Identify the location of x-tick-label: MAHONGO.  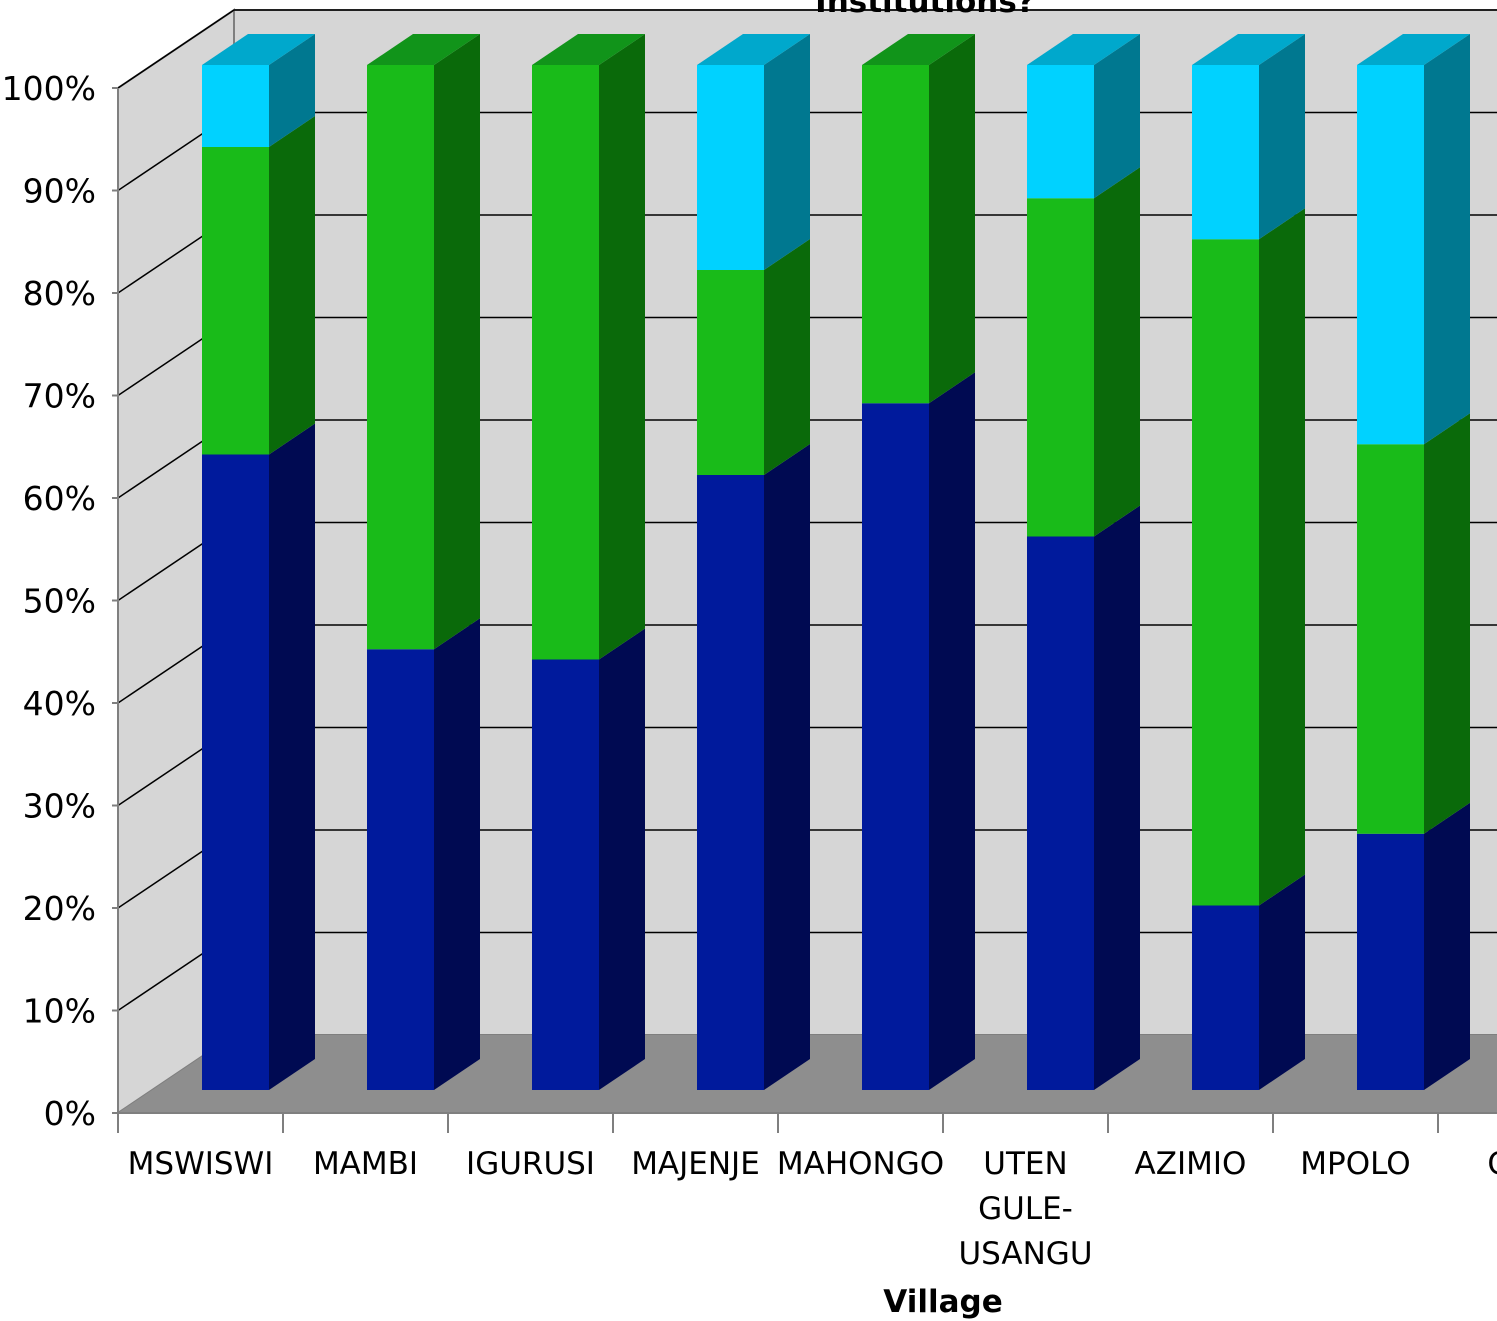
(860, 1164).